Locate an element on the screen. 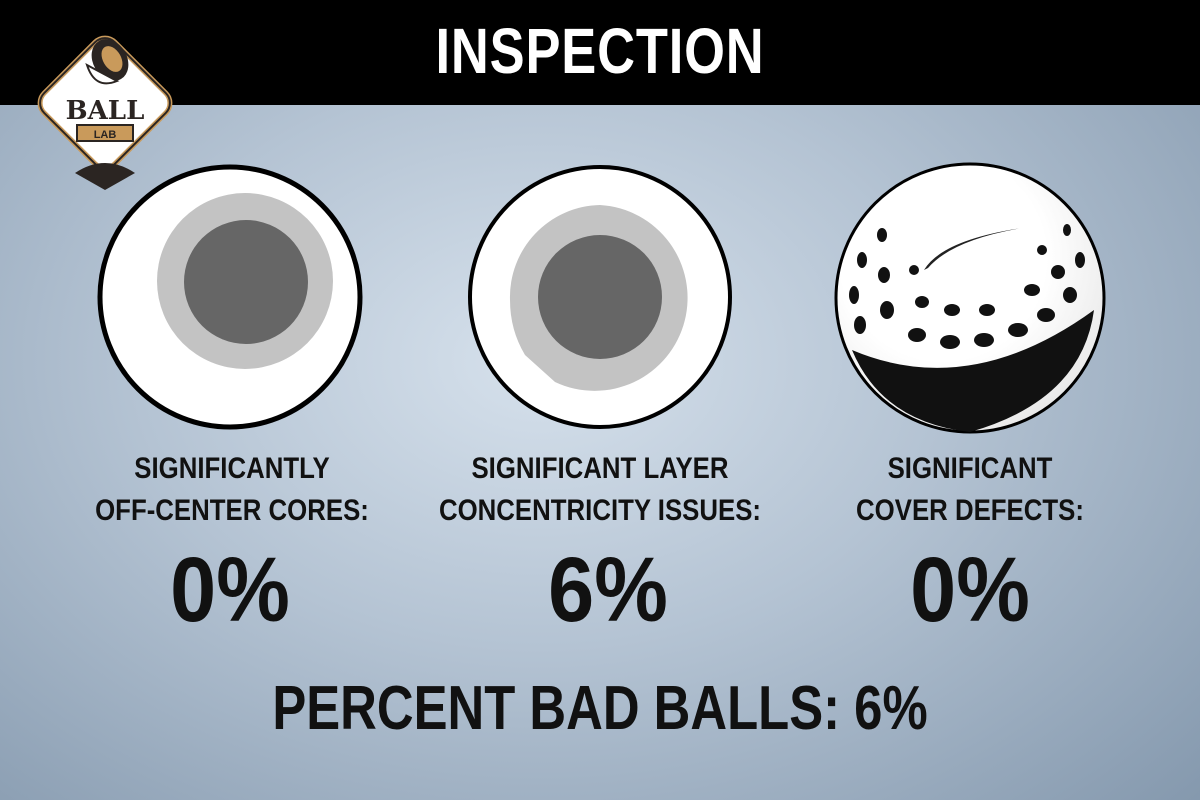 Image resolution: width=1200 pixels, height=800 pixels. label-line-1: SIGNIFICANT LAYER is located at coordinates (600, 468).